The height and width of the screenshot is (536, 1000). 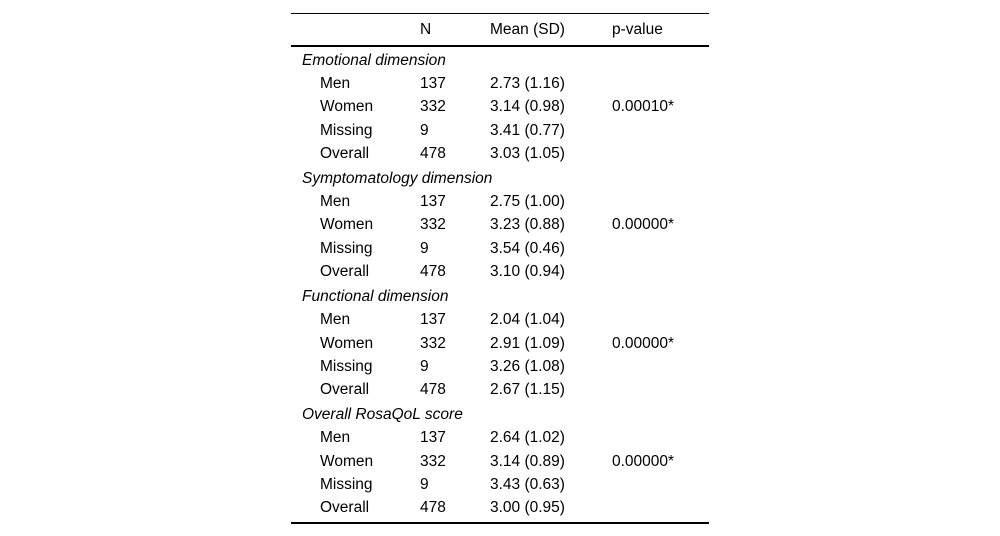 What do you see at coordinates (527, 343) in the screenshot?
I see `mean-sd-value: 2.91 (1.09)` at bounding box center [527, 343].